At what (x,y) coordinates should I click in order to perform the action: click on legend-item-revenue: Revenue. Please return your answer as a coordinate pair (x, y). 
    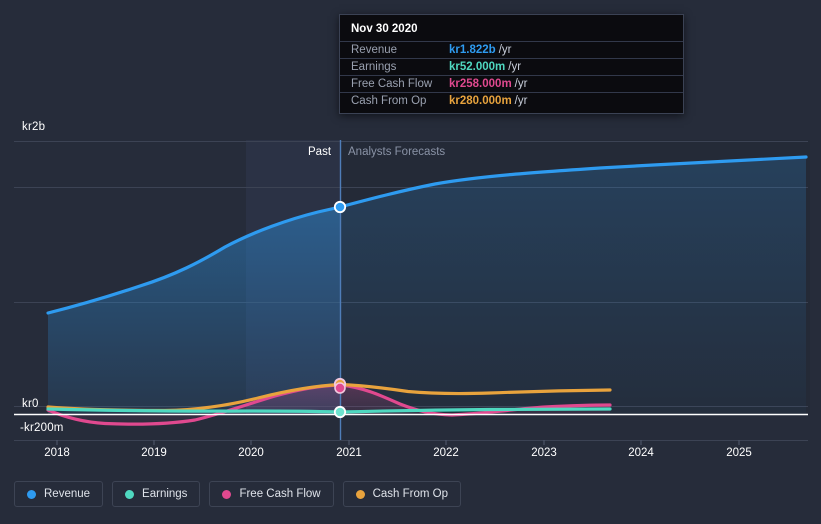
    Looking at the image, I should click on (59, 494).